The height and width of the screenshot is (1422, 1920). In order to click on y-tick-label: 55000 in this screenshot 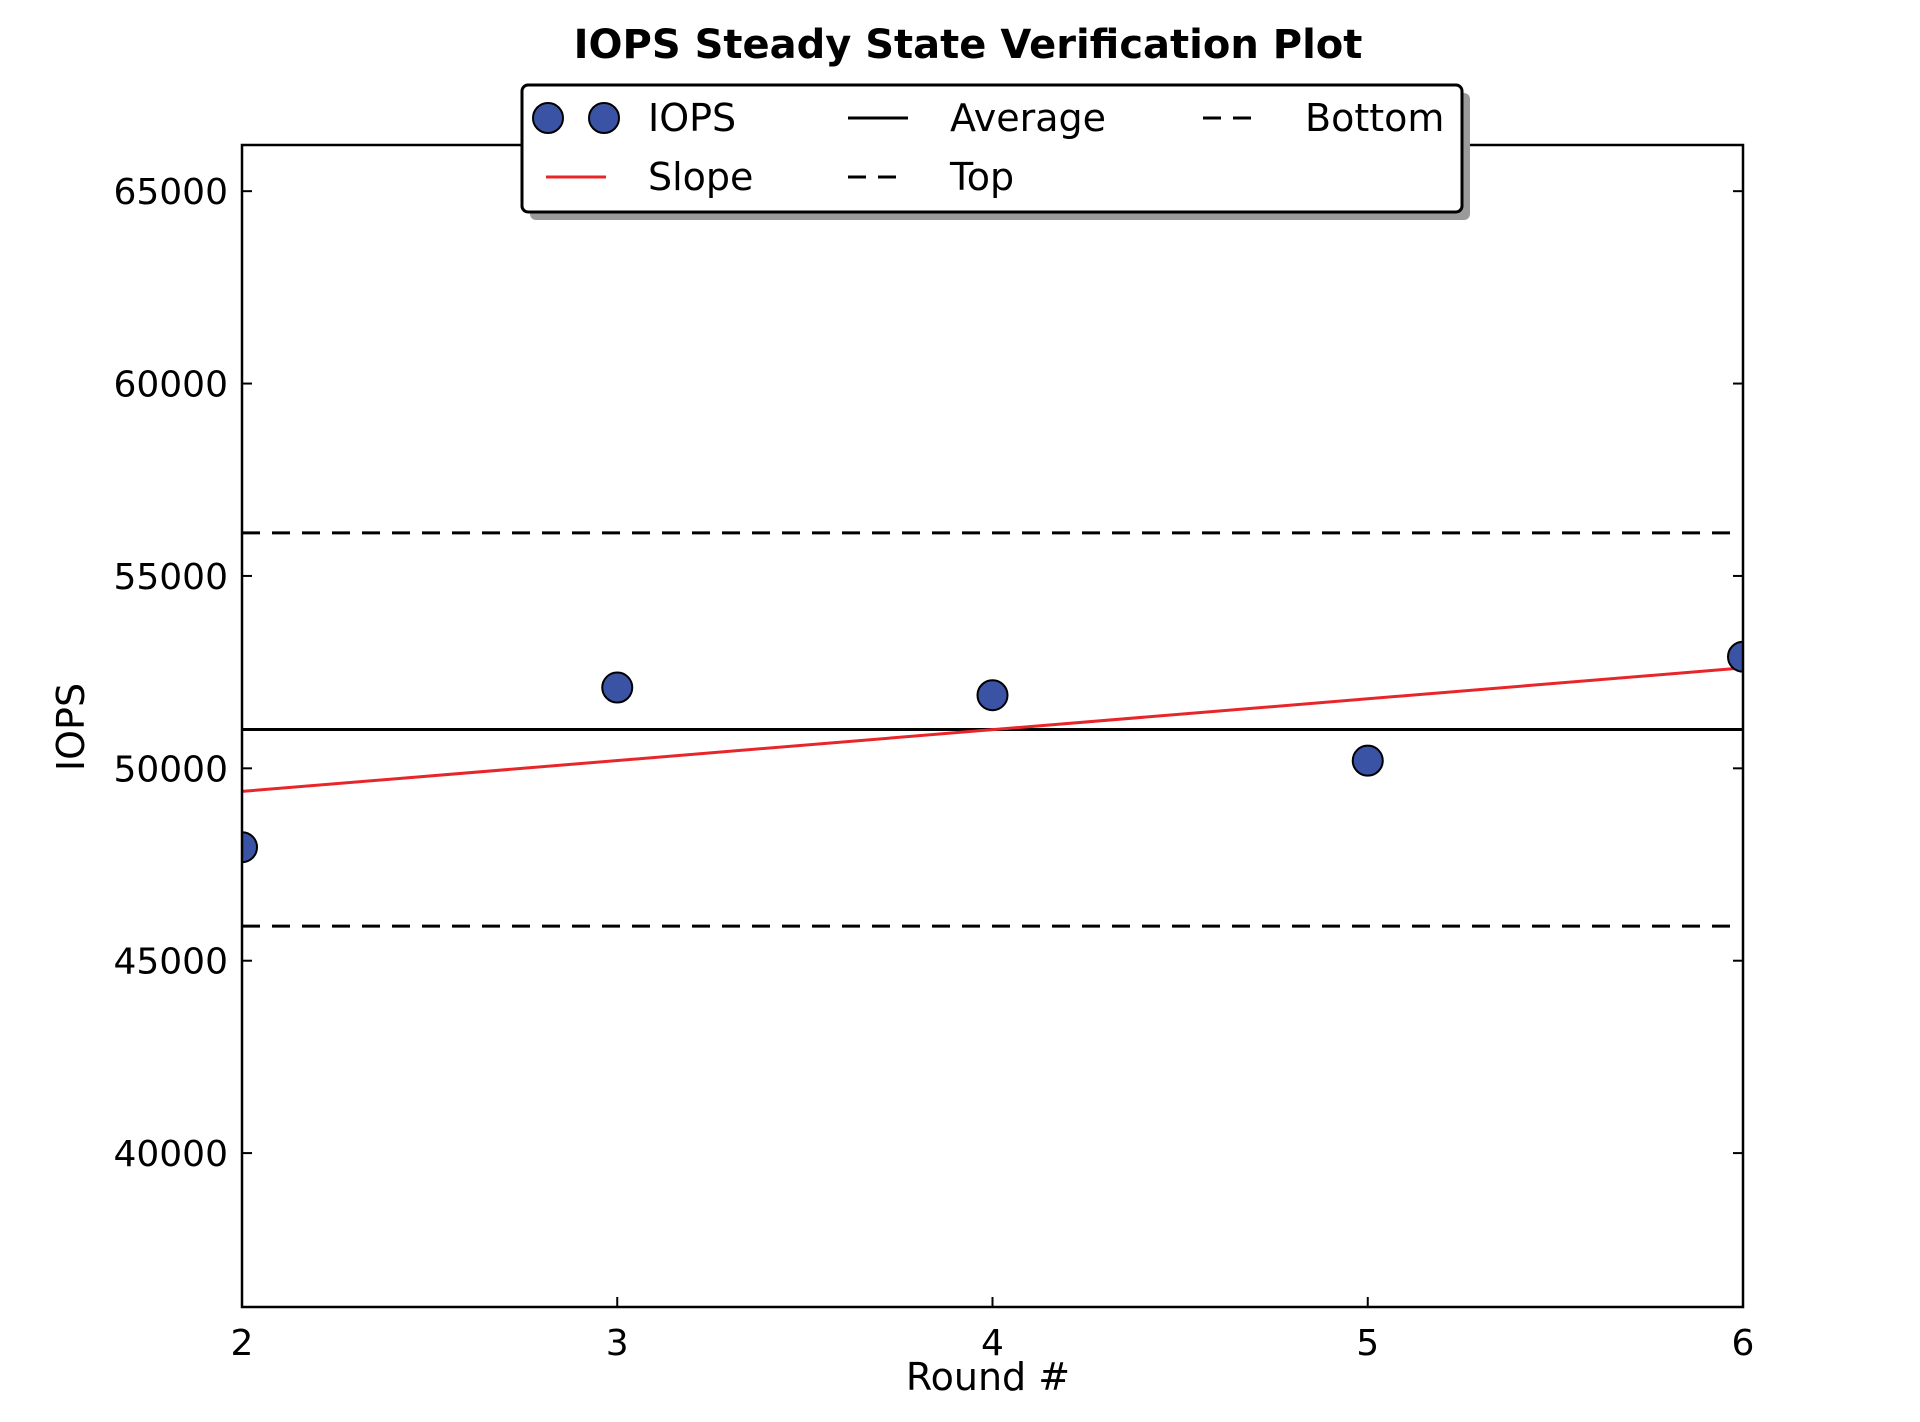, I will do `click(170, 577)`.